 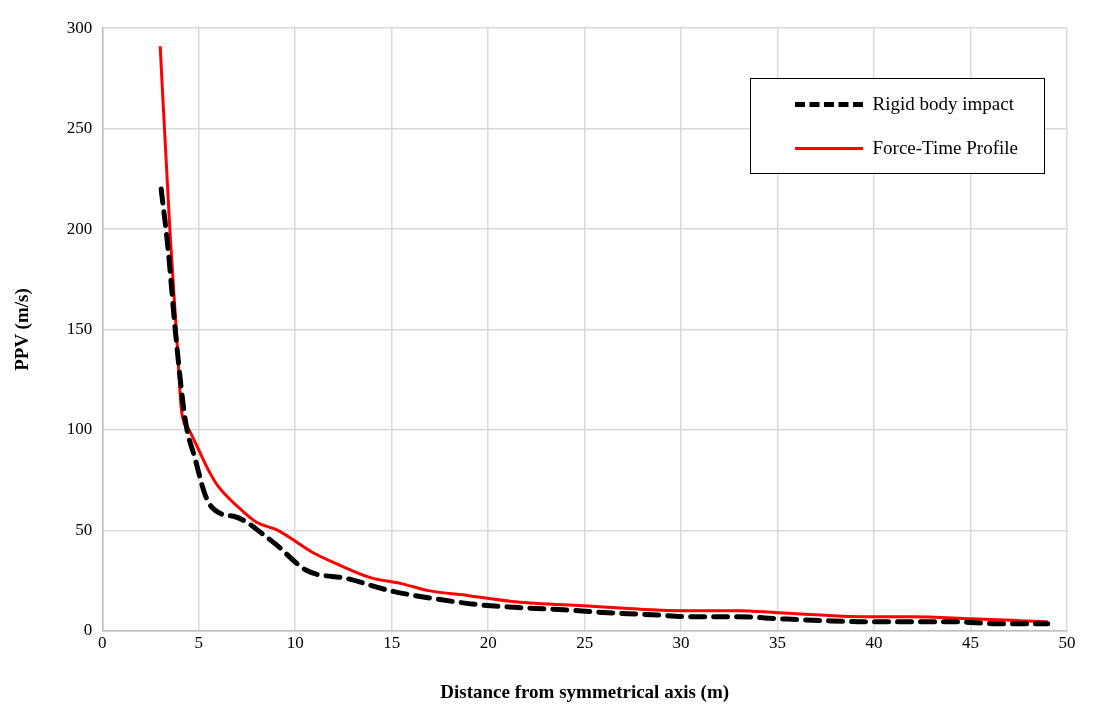 What do you see at coordinates (79, 429) in the screenshot?
I see `y-tick-label: 100` at bounding box center [79, 429].